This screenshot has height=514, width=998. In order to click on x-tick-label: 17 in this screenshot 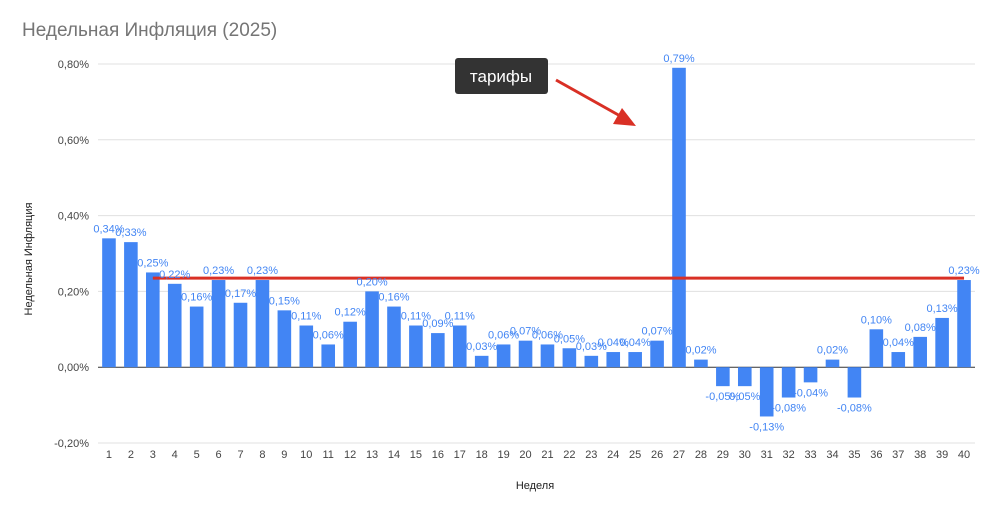, I will do `click(460, 455)`.